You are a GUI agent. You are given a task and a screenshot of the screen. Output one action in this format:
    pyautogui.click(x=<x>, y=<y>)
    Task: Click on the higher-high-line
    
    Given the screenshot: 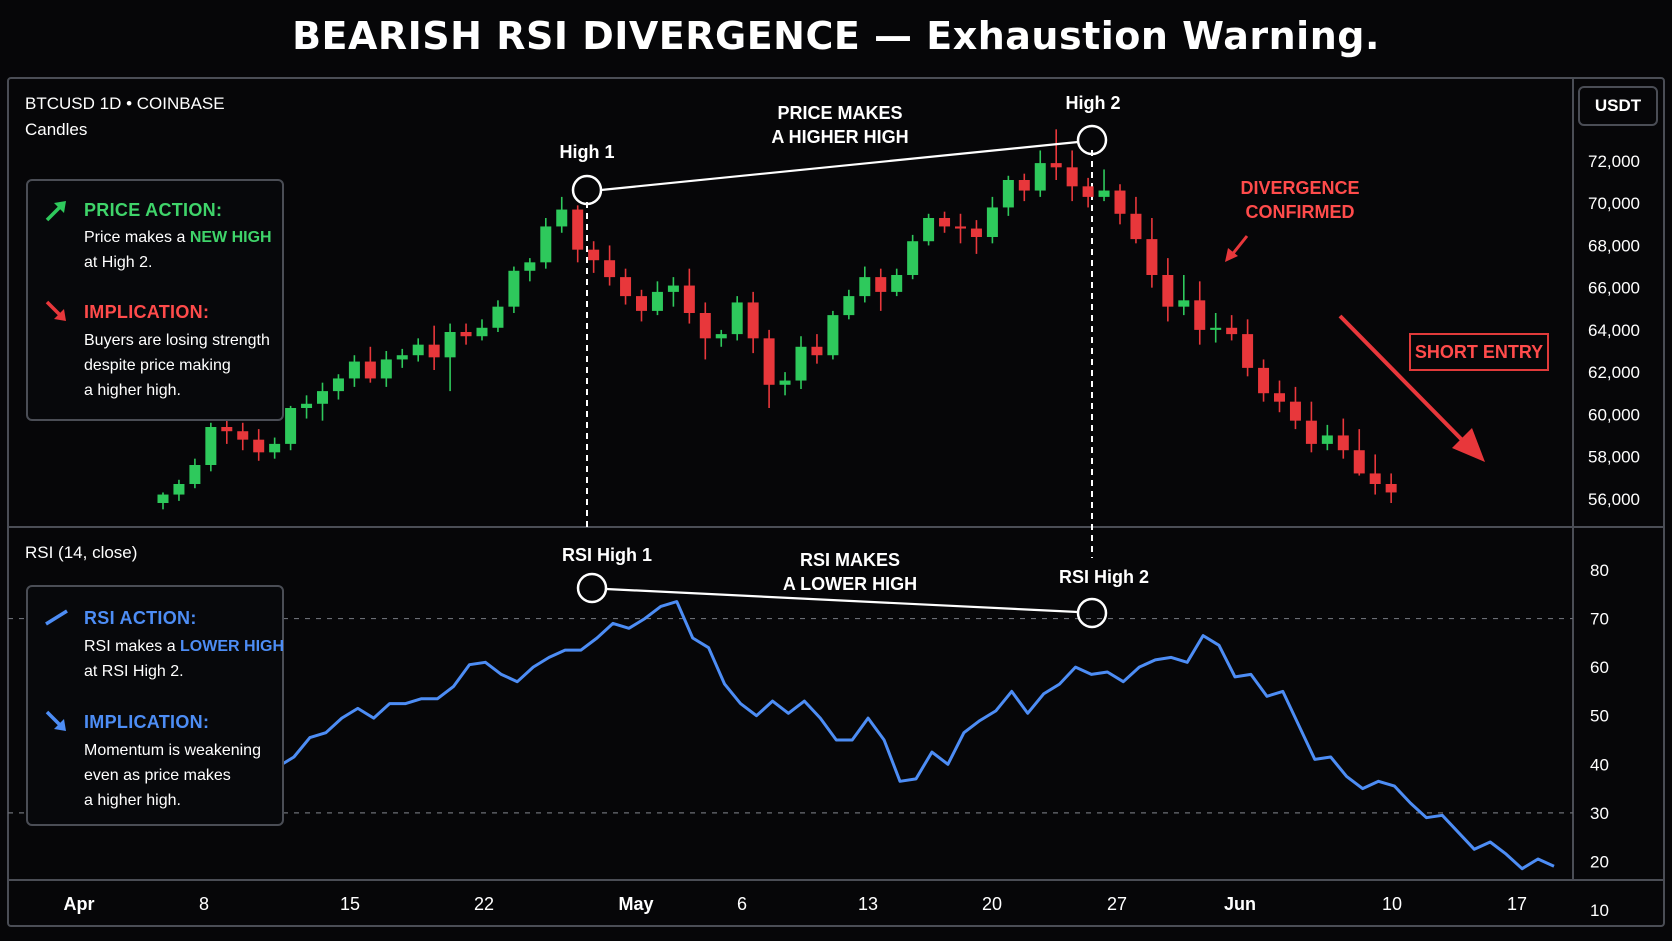 What is the action you would take?
    pyautogui.click(x=839, y=166)
    